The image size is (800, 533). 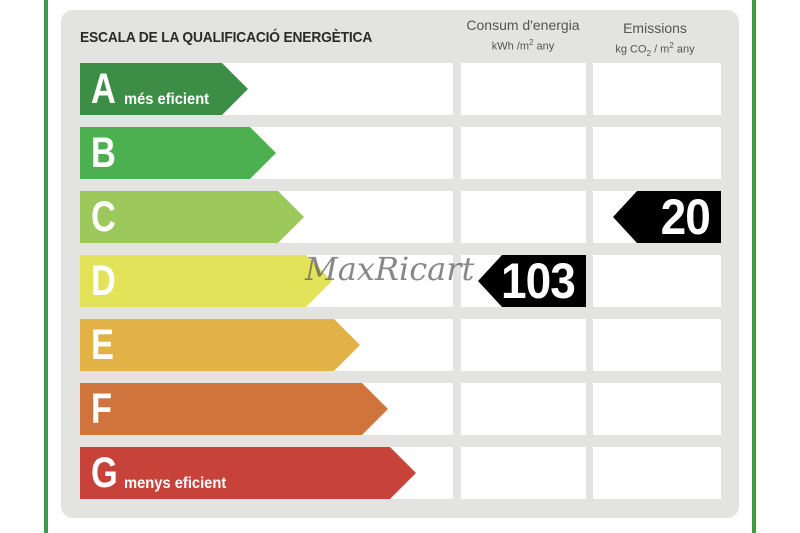 What do you see at coordinates (655, 49) in the screenshot?
I see `emissions-unit: kg CO2 / m2 any` at bounding box center [655, 49].